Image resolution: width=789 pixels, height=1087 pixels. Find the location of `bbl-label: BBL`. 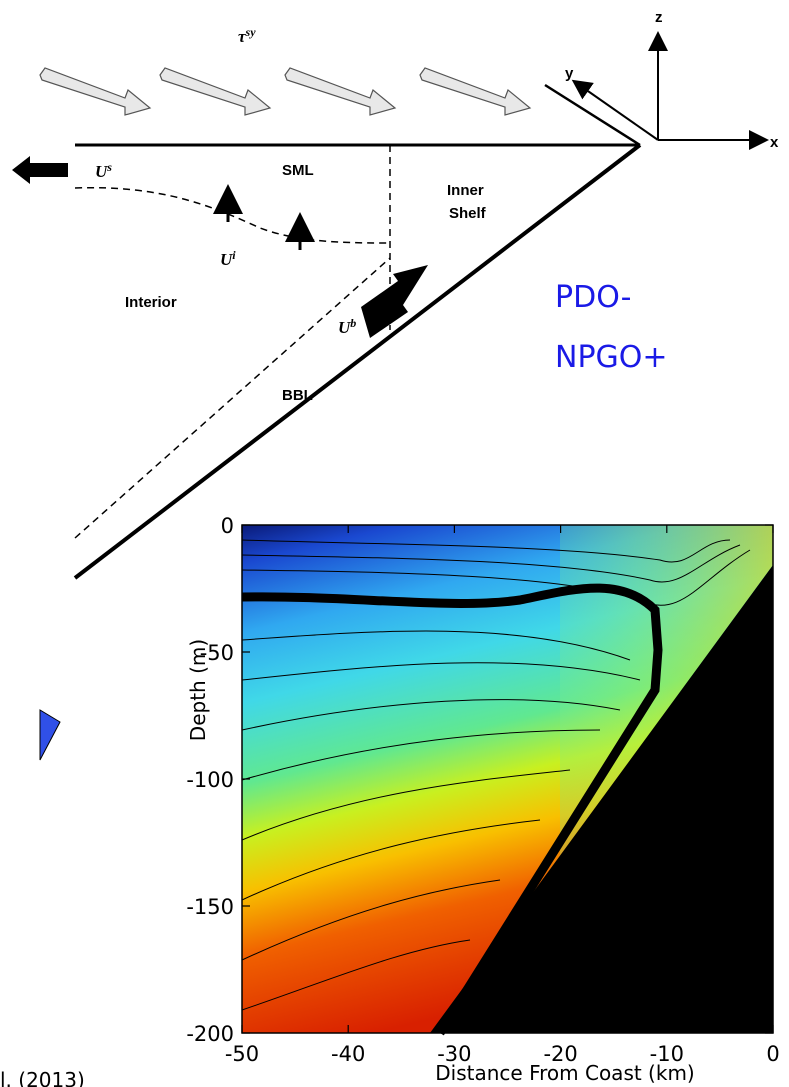

bbl-label: BBL is located at coordinates (297, 395).